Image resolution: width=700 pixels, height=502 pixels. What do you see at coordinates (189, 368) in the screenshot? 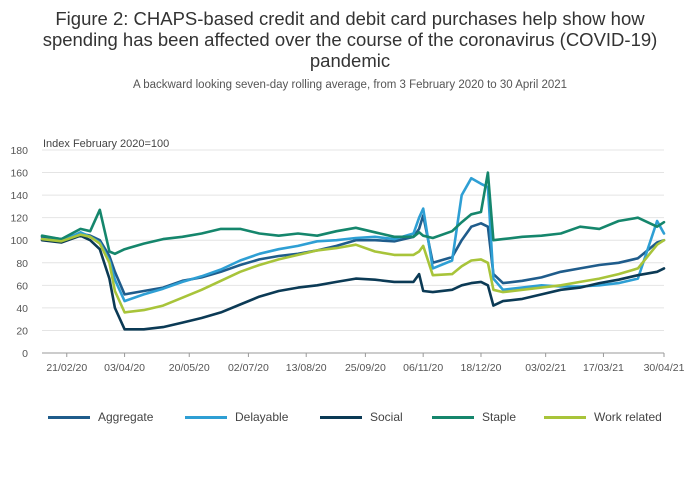
I see `x-tick-label: 20/05/20` at bounding box center [189, 368].